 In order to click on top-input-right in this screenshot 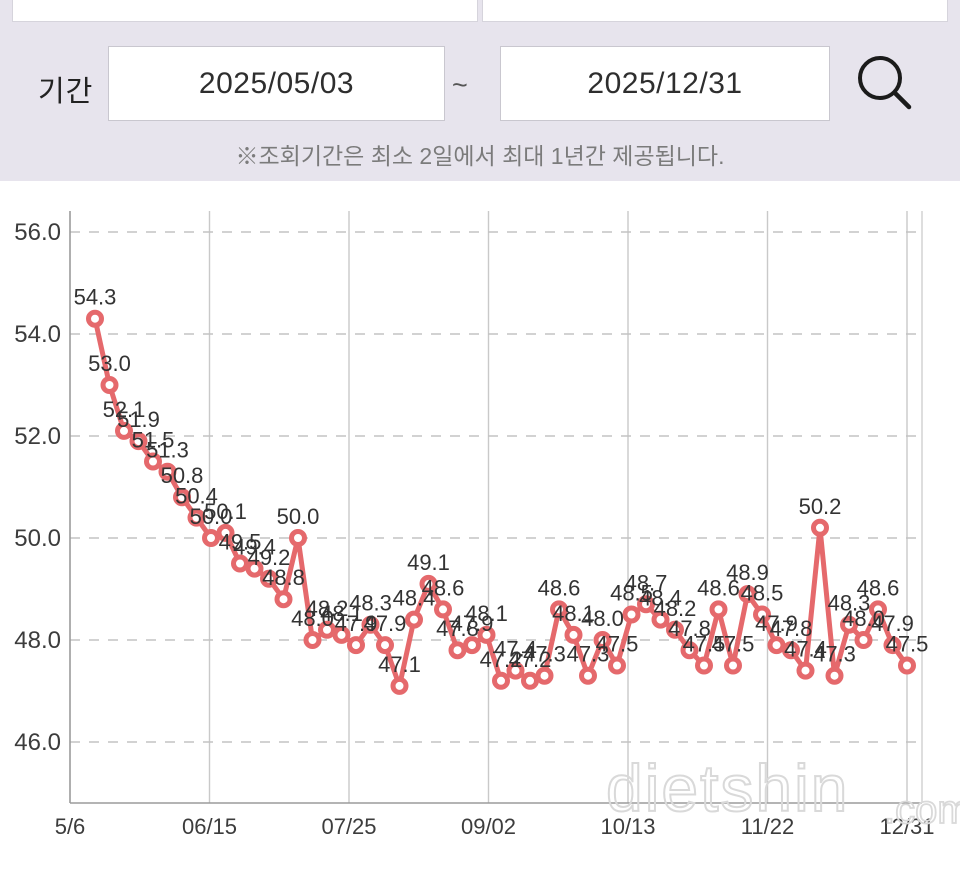, I will do `click(715, 11)`.